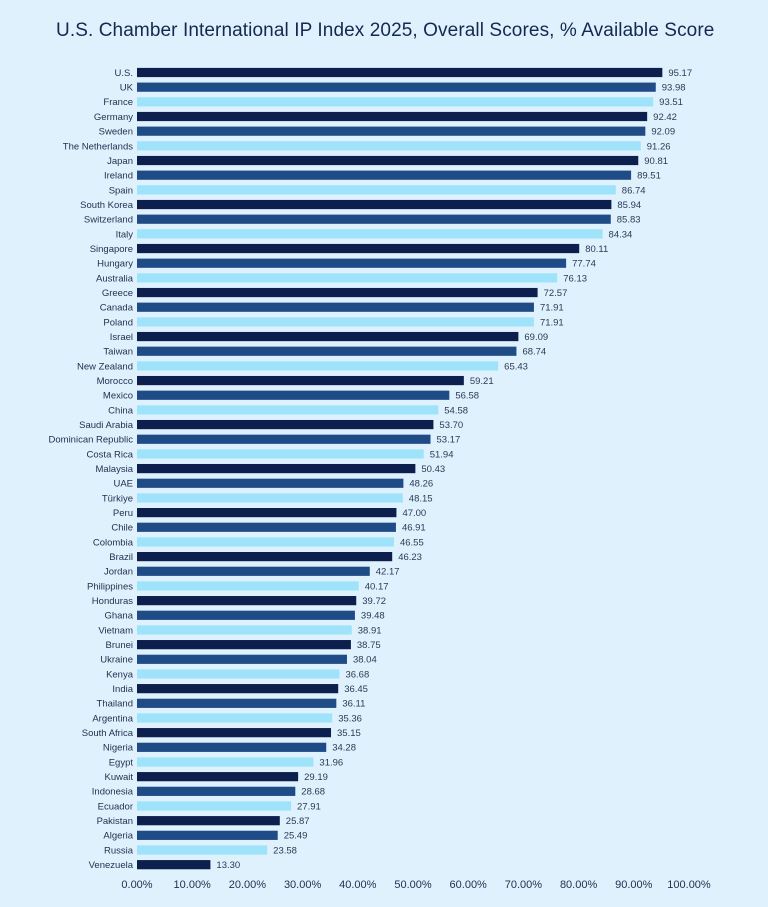 The image size is (768, 907). I want to click on category-label: Morocco, so click(115, 381).